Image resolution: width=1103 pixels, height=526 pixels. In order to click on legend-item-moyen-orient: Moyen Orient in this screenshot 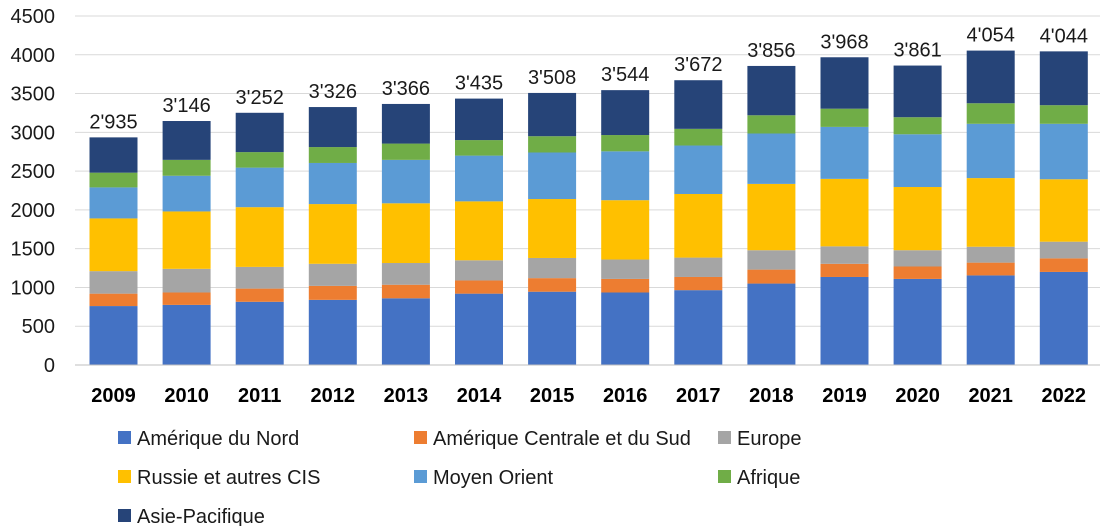, I will do `click(483, 478)`.